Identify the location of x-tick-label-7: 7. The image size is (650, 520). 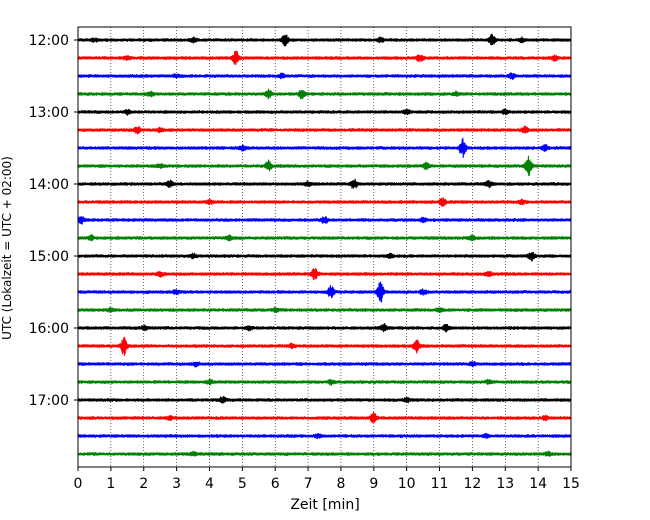
(308, 484).